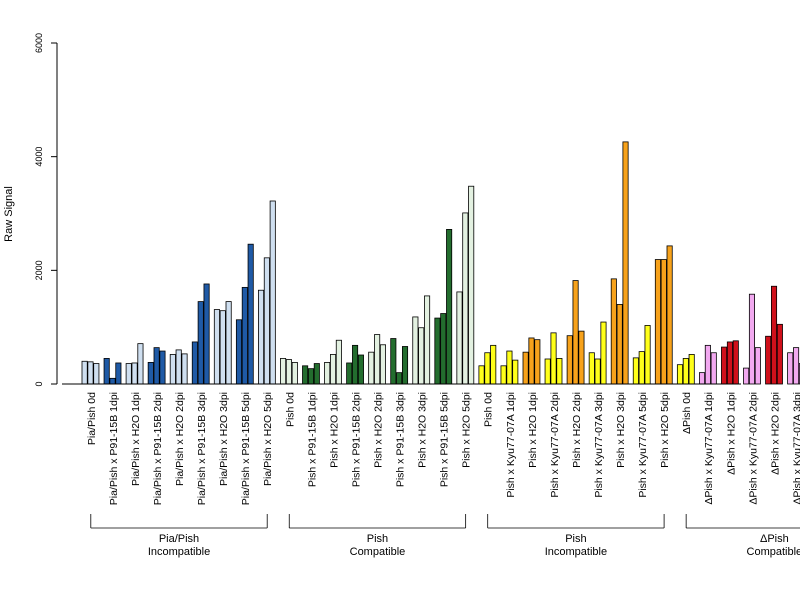  What do you see at coordinates (555, 445) in the screenshot?
I see `x-tick-label: Pish x Kyu77-07A 2dpi` at bounding box center [555, 445].